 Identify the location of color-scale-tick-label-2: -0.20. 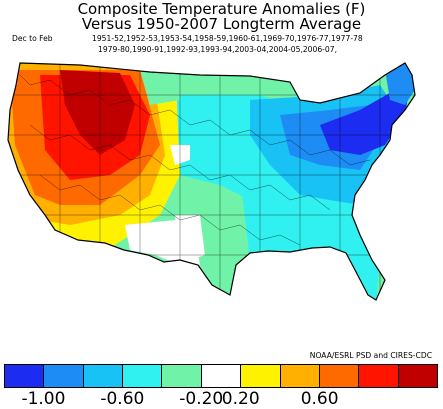
(201, 399).